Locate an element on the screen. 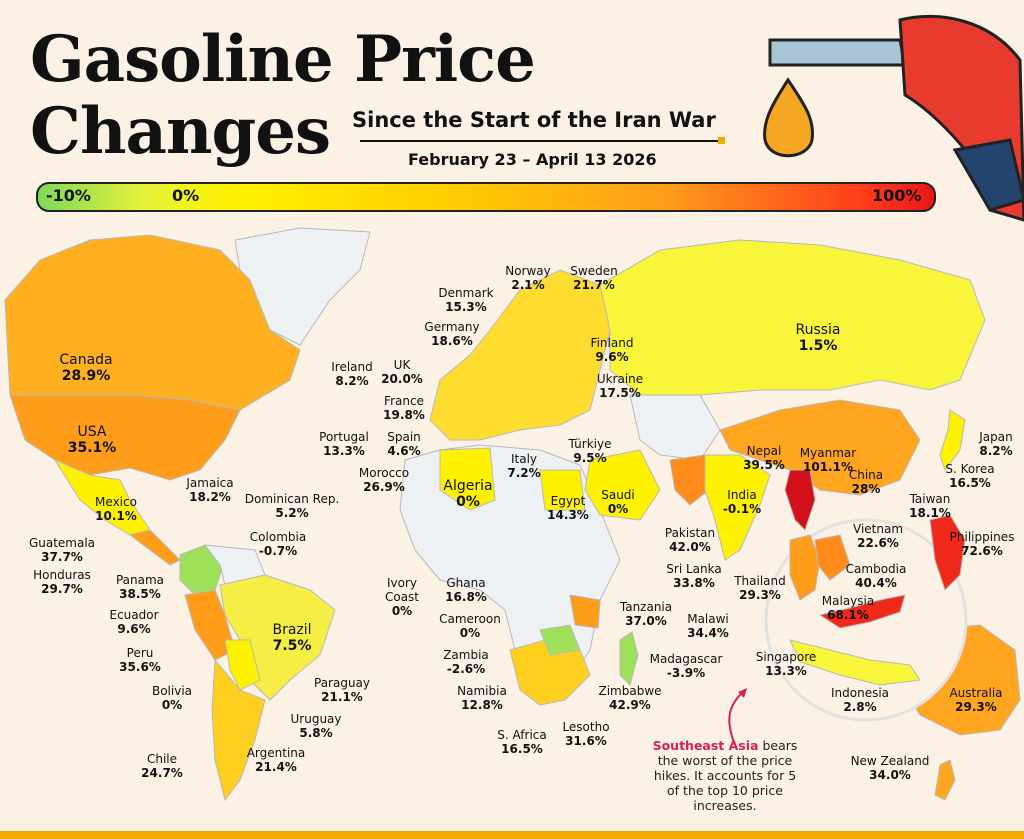 This screenshot has width=1024, height=839. region-japan is located at coordinates (952, 440).